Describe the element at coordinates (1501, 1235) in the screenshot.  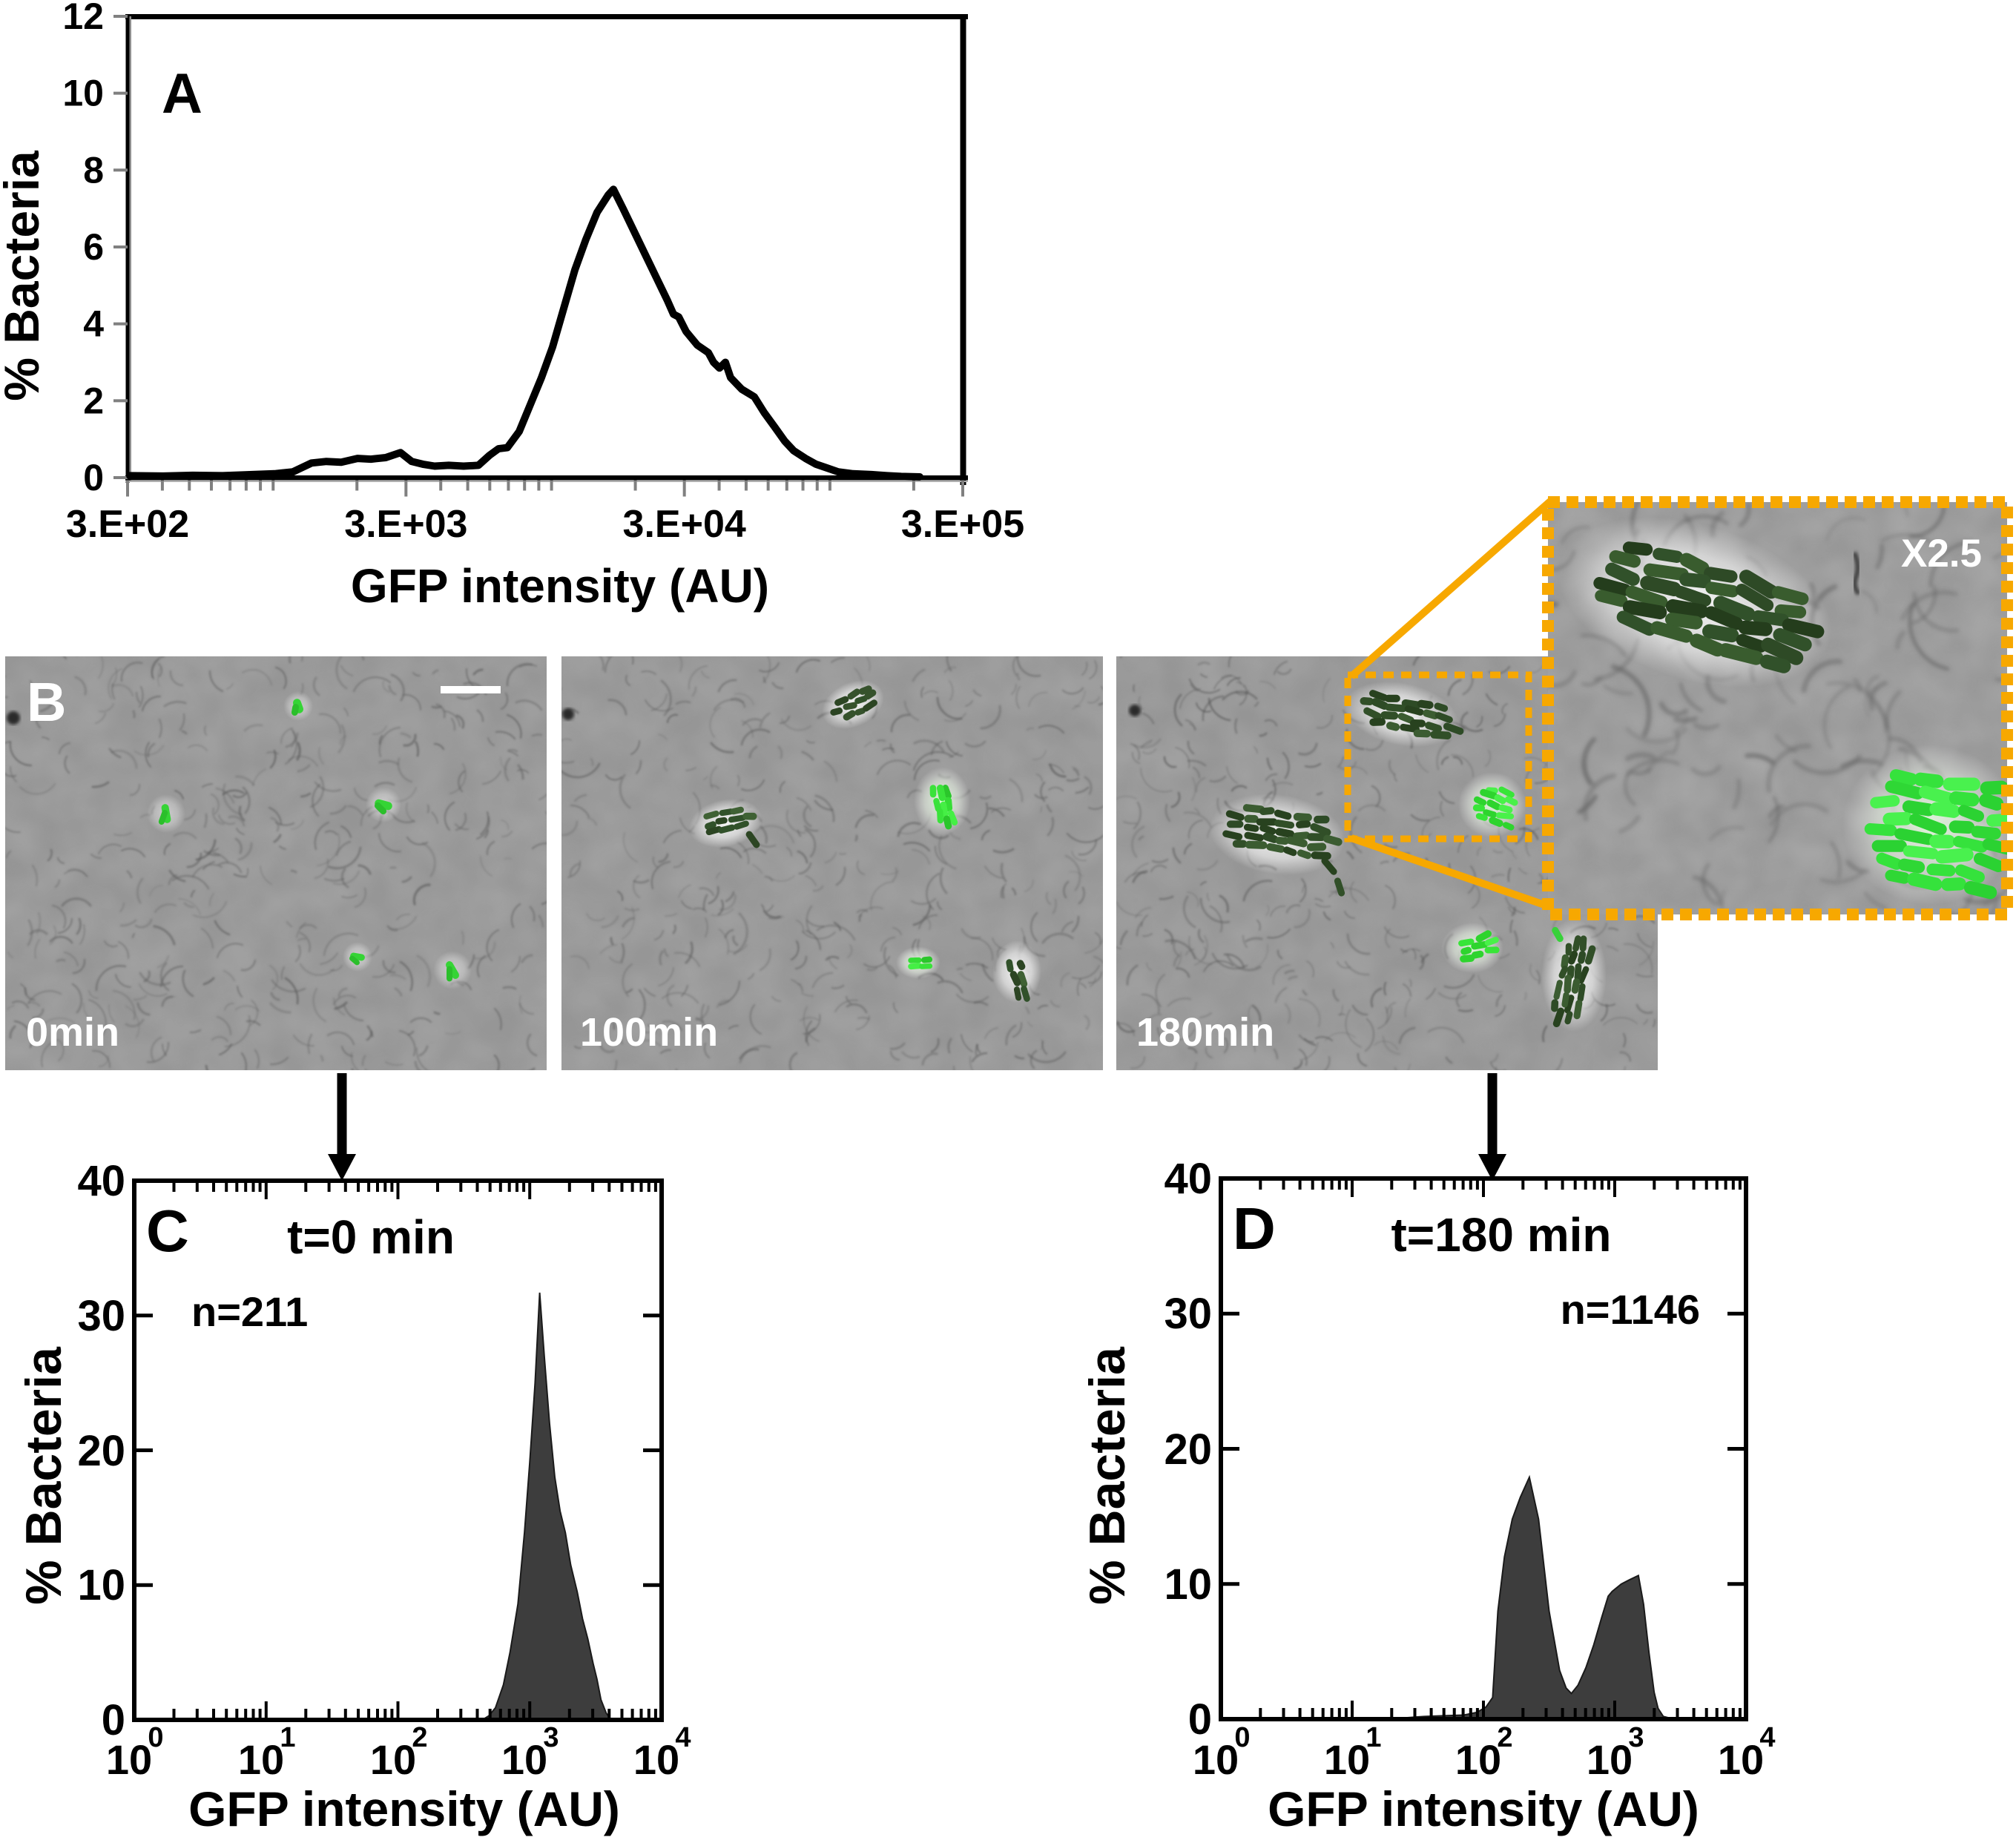
I see `svg-text: t=180 min` at that location.